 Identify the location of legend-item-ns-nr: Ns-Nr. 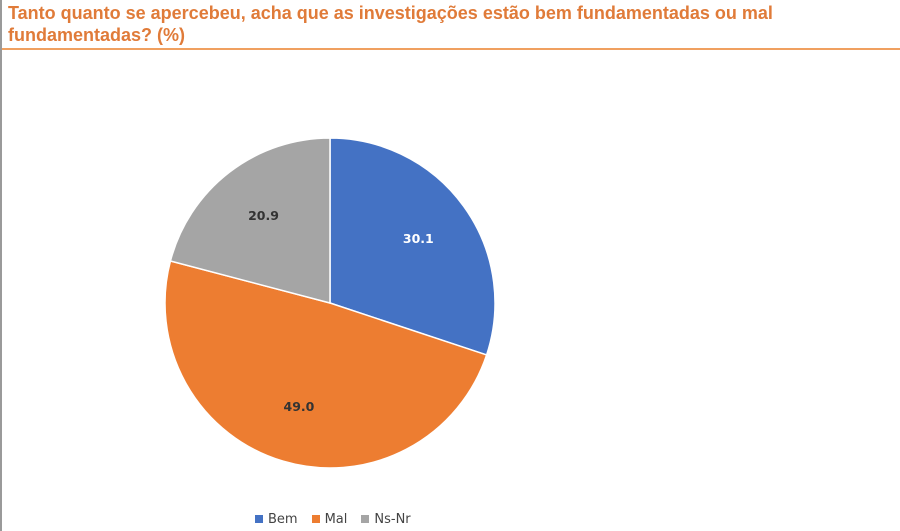
(386, 519).